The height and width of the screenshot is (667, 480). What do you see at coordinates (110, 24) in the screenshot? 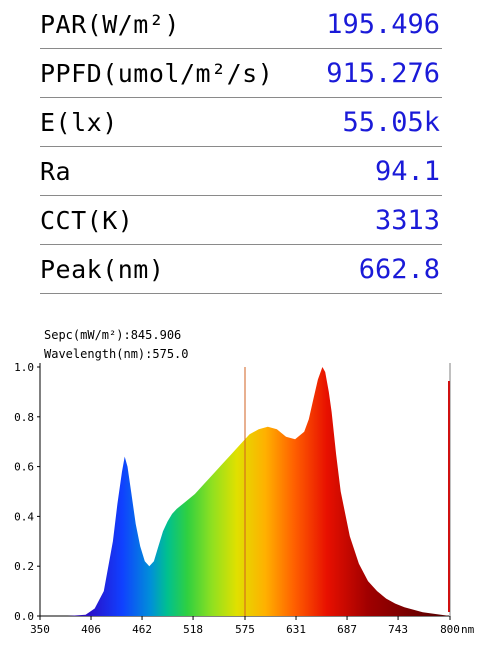
I see `metric-label: PAR(W/m²)` at bounding box center [110, 24].